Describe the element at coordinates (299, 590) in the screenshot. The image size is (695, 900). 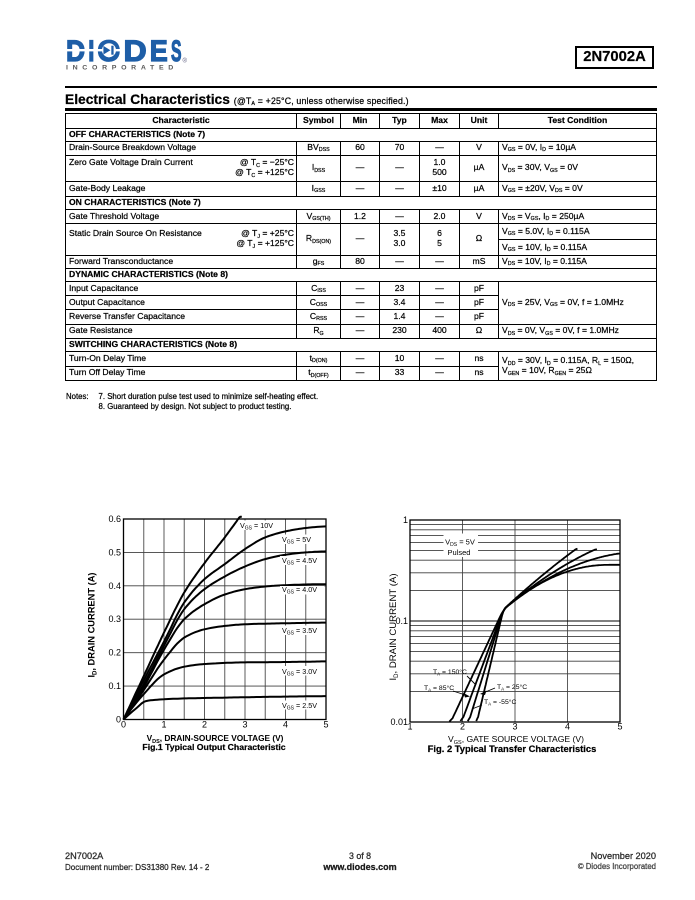
I see `svg-text: VGS = 4.0V` at that location.